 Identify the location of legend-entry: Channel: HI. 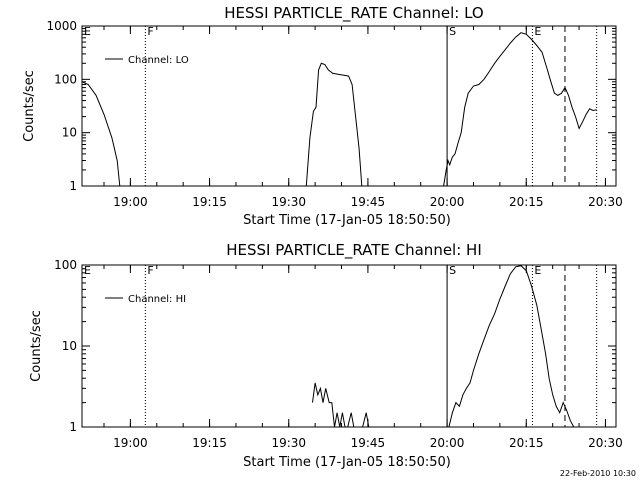
(157, 299).